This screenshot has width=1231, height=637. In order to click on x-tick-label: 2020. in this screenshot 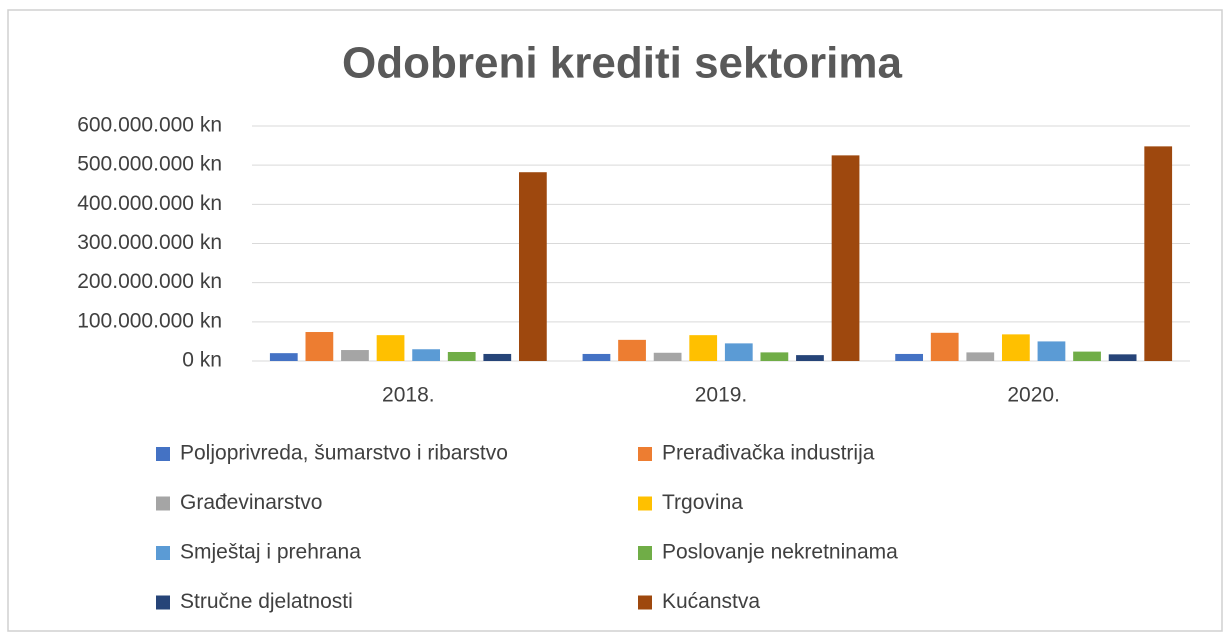, I will do `click(1033, 395)`.